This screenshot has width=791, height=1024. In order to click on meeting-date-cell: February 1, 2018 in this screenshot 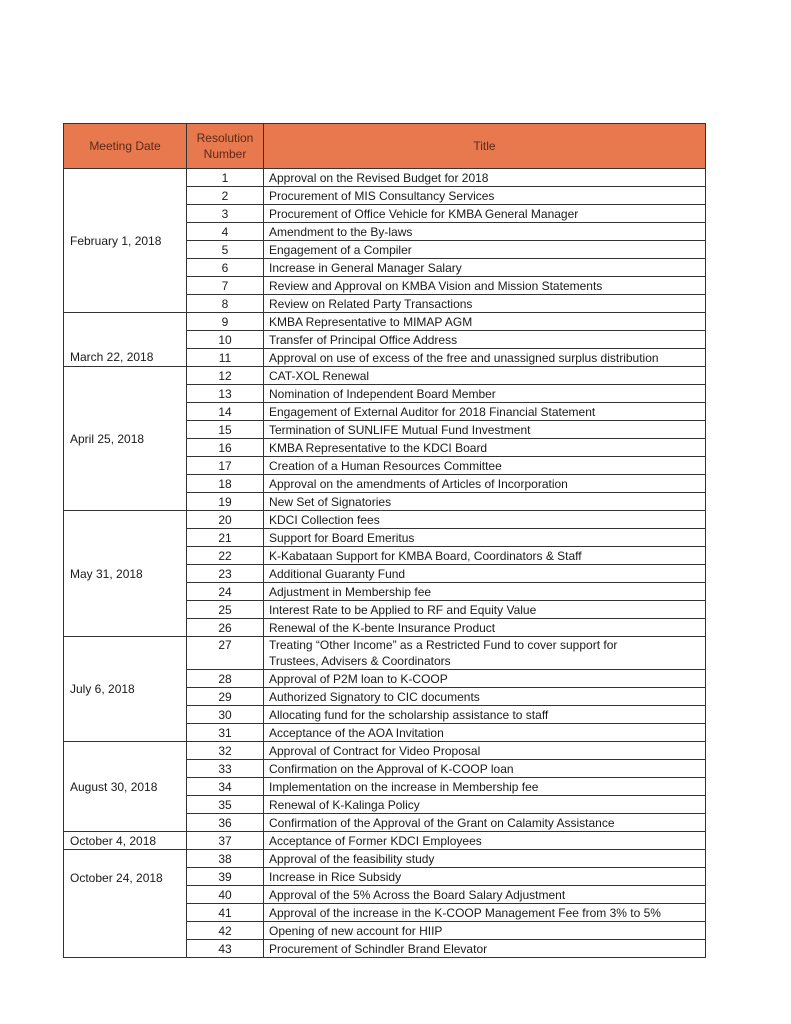, I will do `click(125, 240)`.